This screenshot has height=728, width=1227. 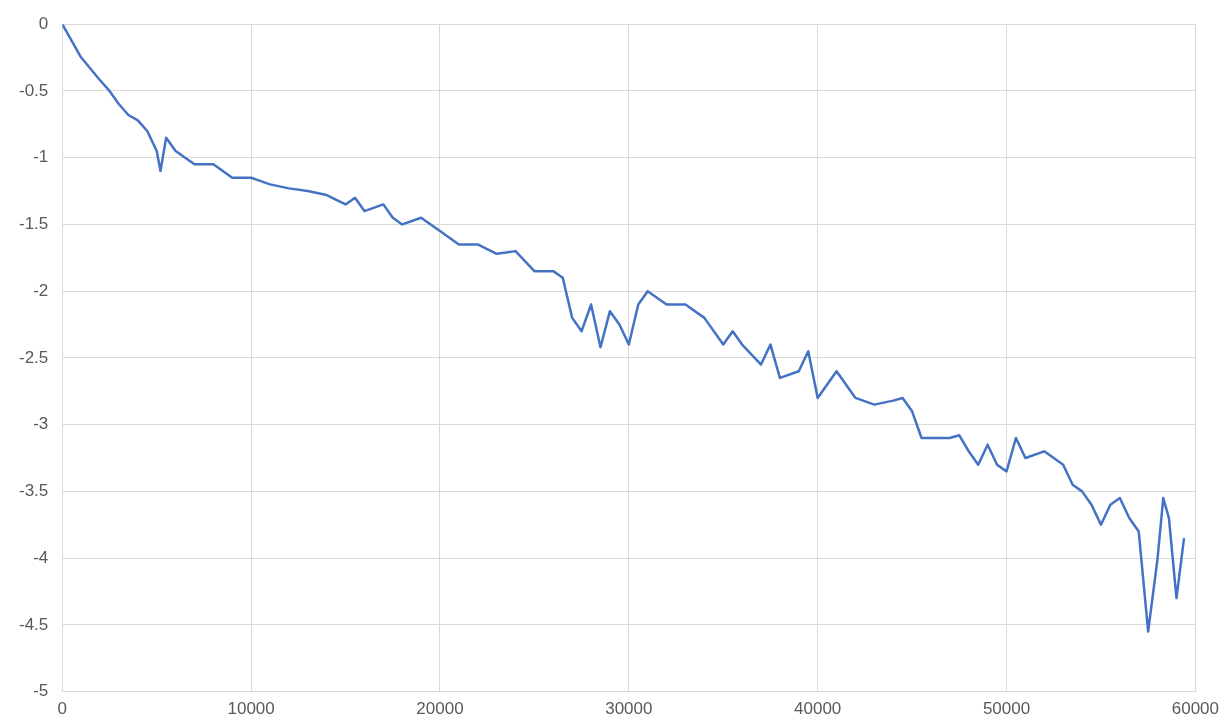 I want to click on x-tick-label: 50000, so click(x=1006, y=709).